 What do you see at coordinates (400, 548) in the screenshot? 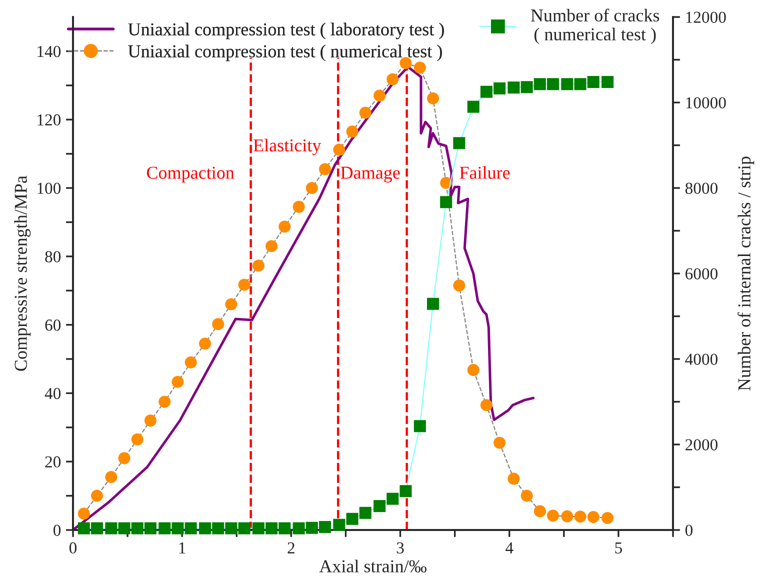
I see `x-tick-label: 3` at bounding box center [400, 548].